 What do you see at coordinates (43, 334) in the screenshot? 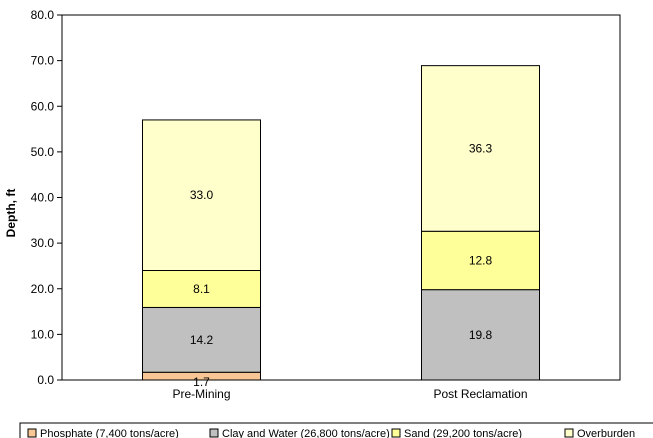
I see `y-tick-label: 10.0` at bounding box center [43, 334].